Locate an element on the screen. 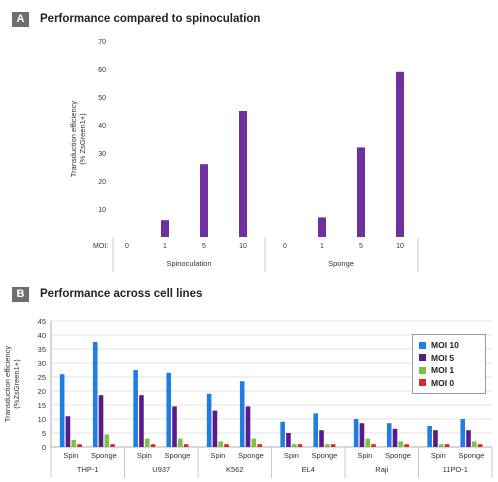  panel-a-title: Performance compared to spinoculation is located at coordinates (150, 19).